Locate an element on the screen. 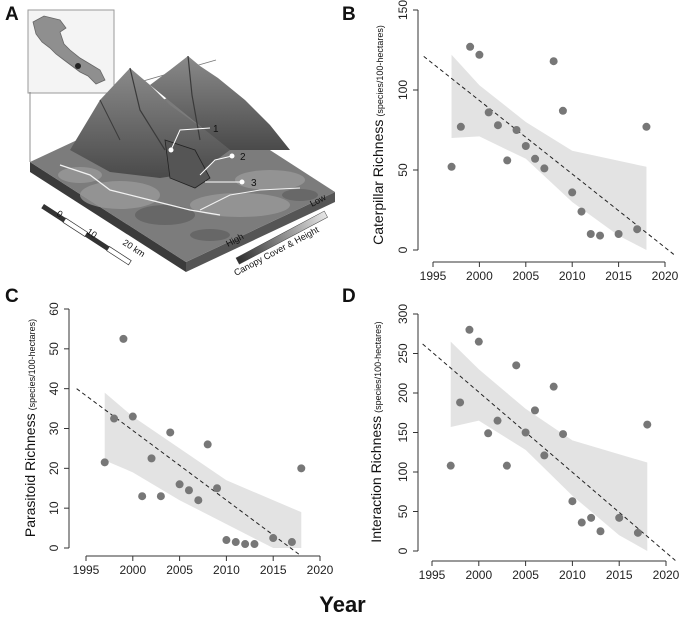 The width and height of the screenshot is (685, 618). point-c-1998 is located at coordinates (114, 418).